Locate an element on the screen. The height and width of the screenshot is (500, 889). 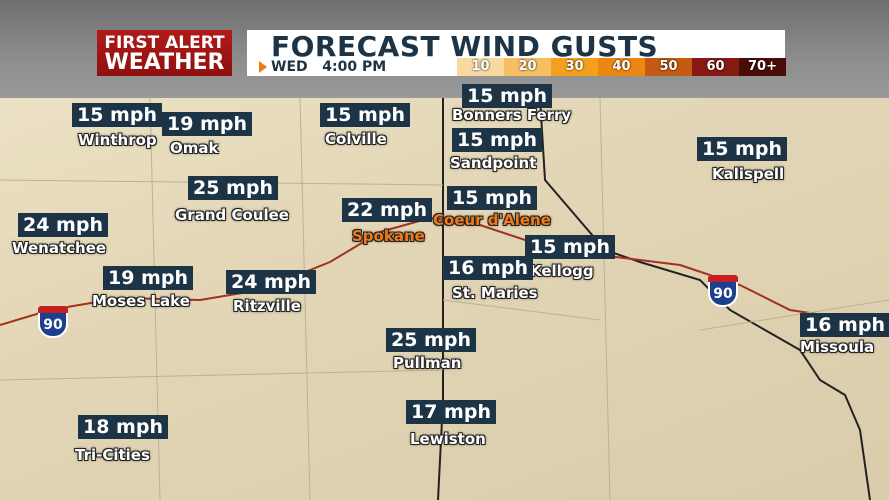
legend-swatch: 40 is located at coordinates (621, 67).